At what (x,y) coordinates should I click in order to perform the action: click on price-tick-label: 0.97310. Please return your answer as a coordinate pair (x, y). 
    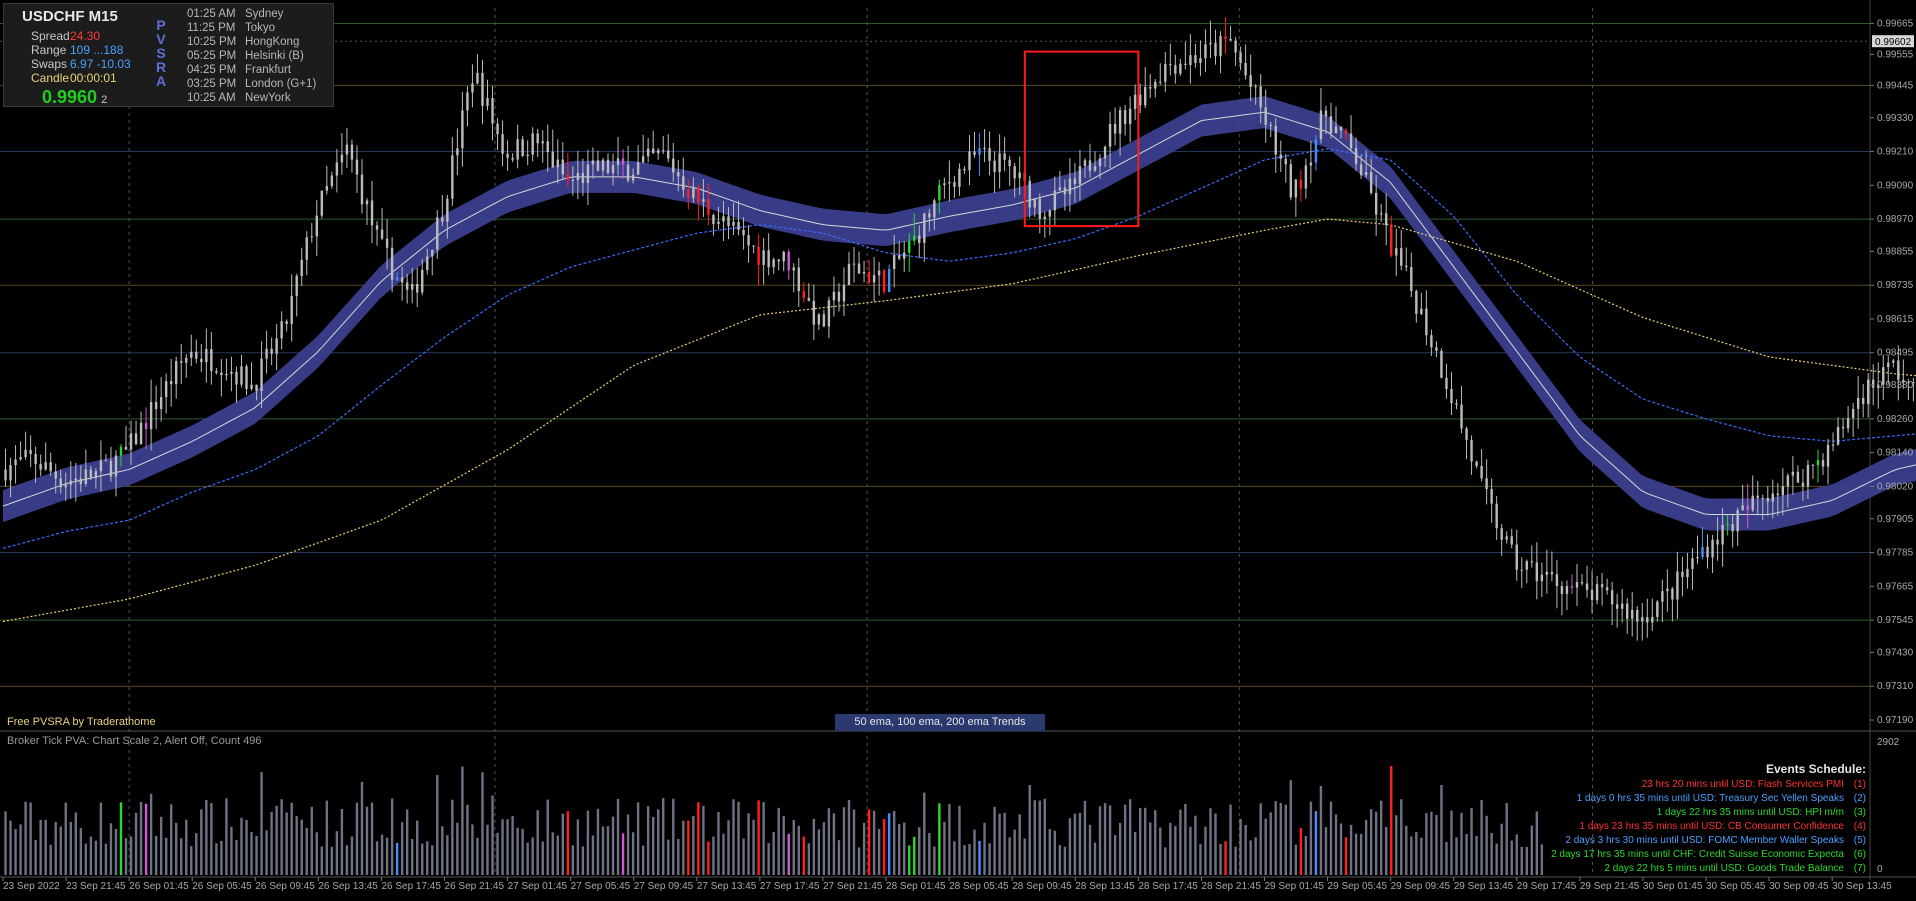
    Looking at the image, I should click on (1895, 686).